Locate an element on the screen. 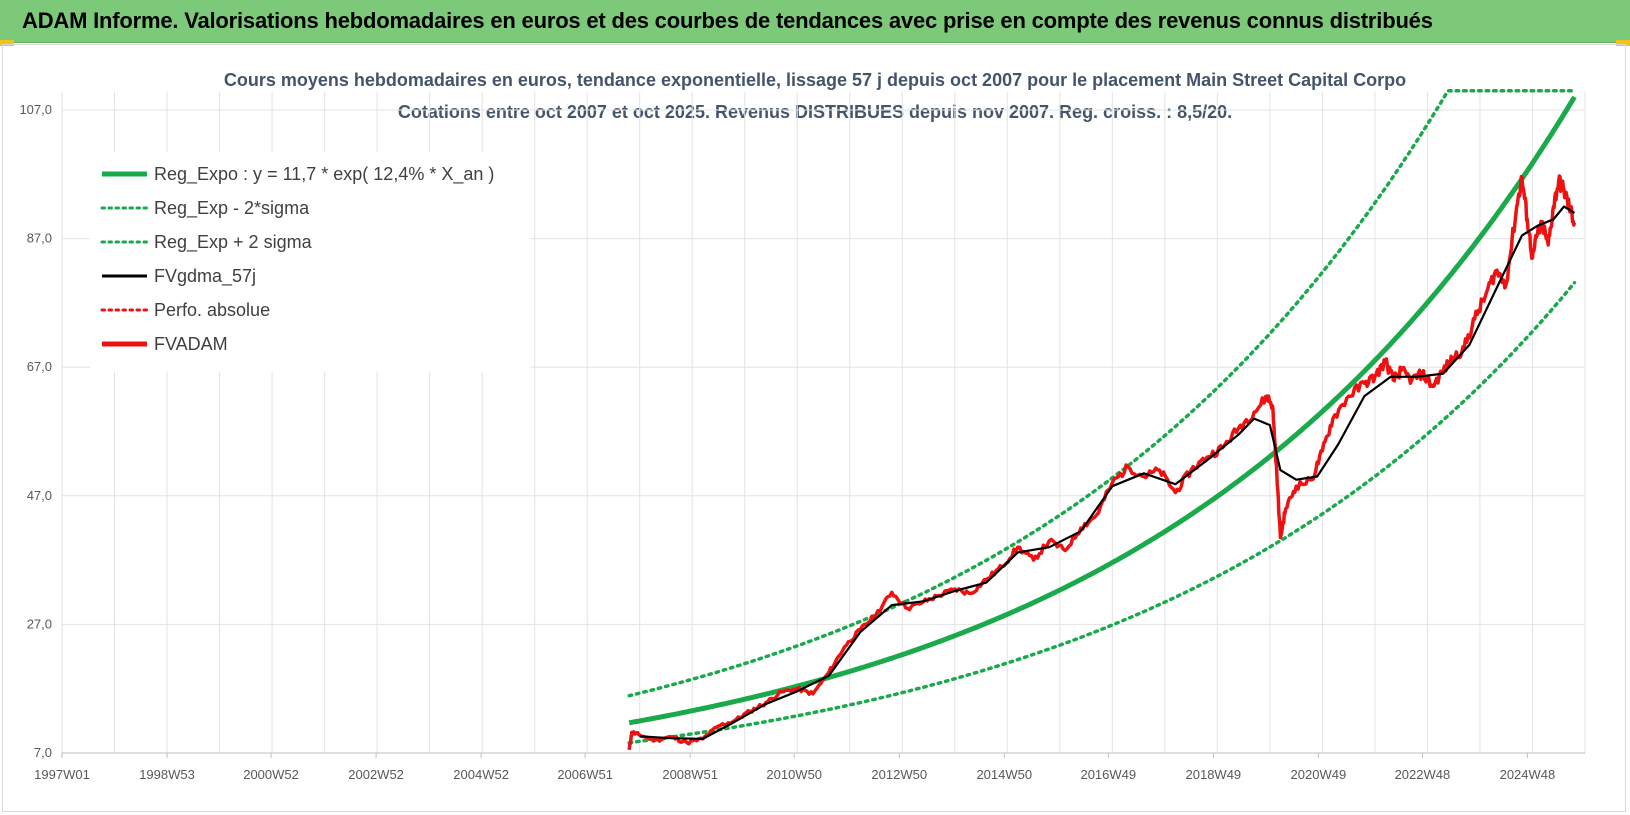 This screenshot has height=815, width=1630. x-tick-label: 1997W01 is located at coordinates (62, 774).